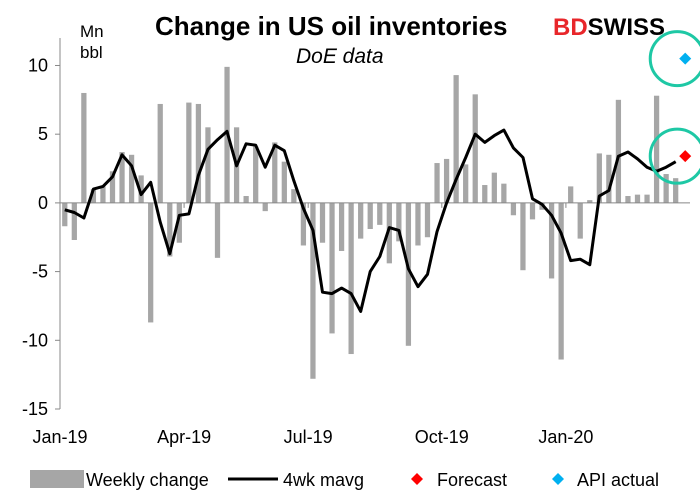 Image resolution: width=700 pixels, height=500 pixels. Describe the element at coordinates (558, 479) in the screenshot. I see `legend-swatch-api-actual` at that location.